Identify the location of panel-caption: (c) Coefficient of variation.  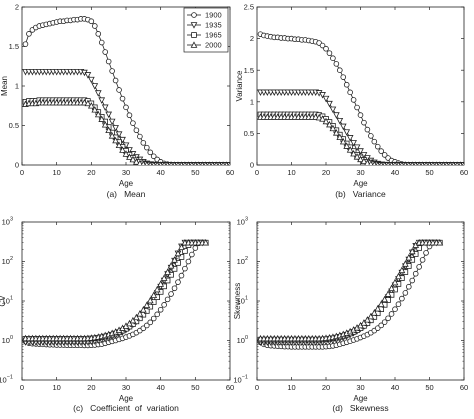
(126, 408).